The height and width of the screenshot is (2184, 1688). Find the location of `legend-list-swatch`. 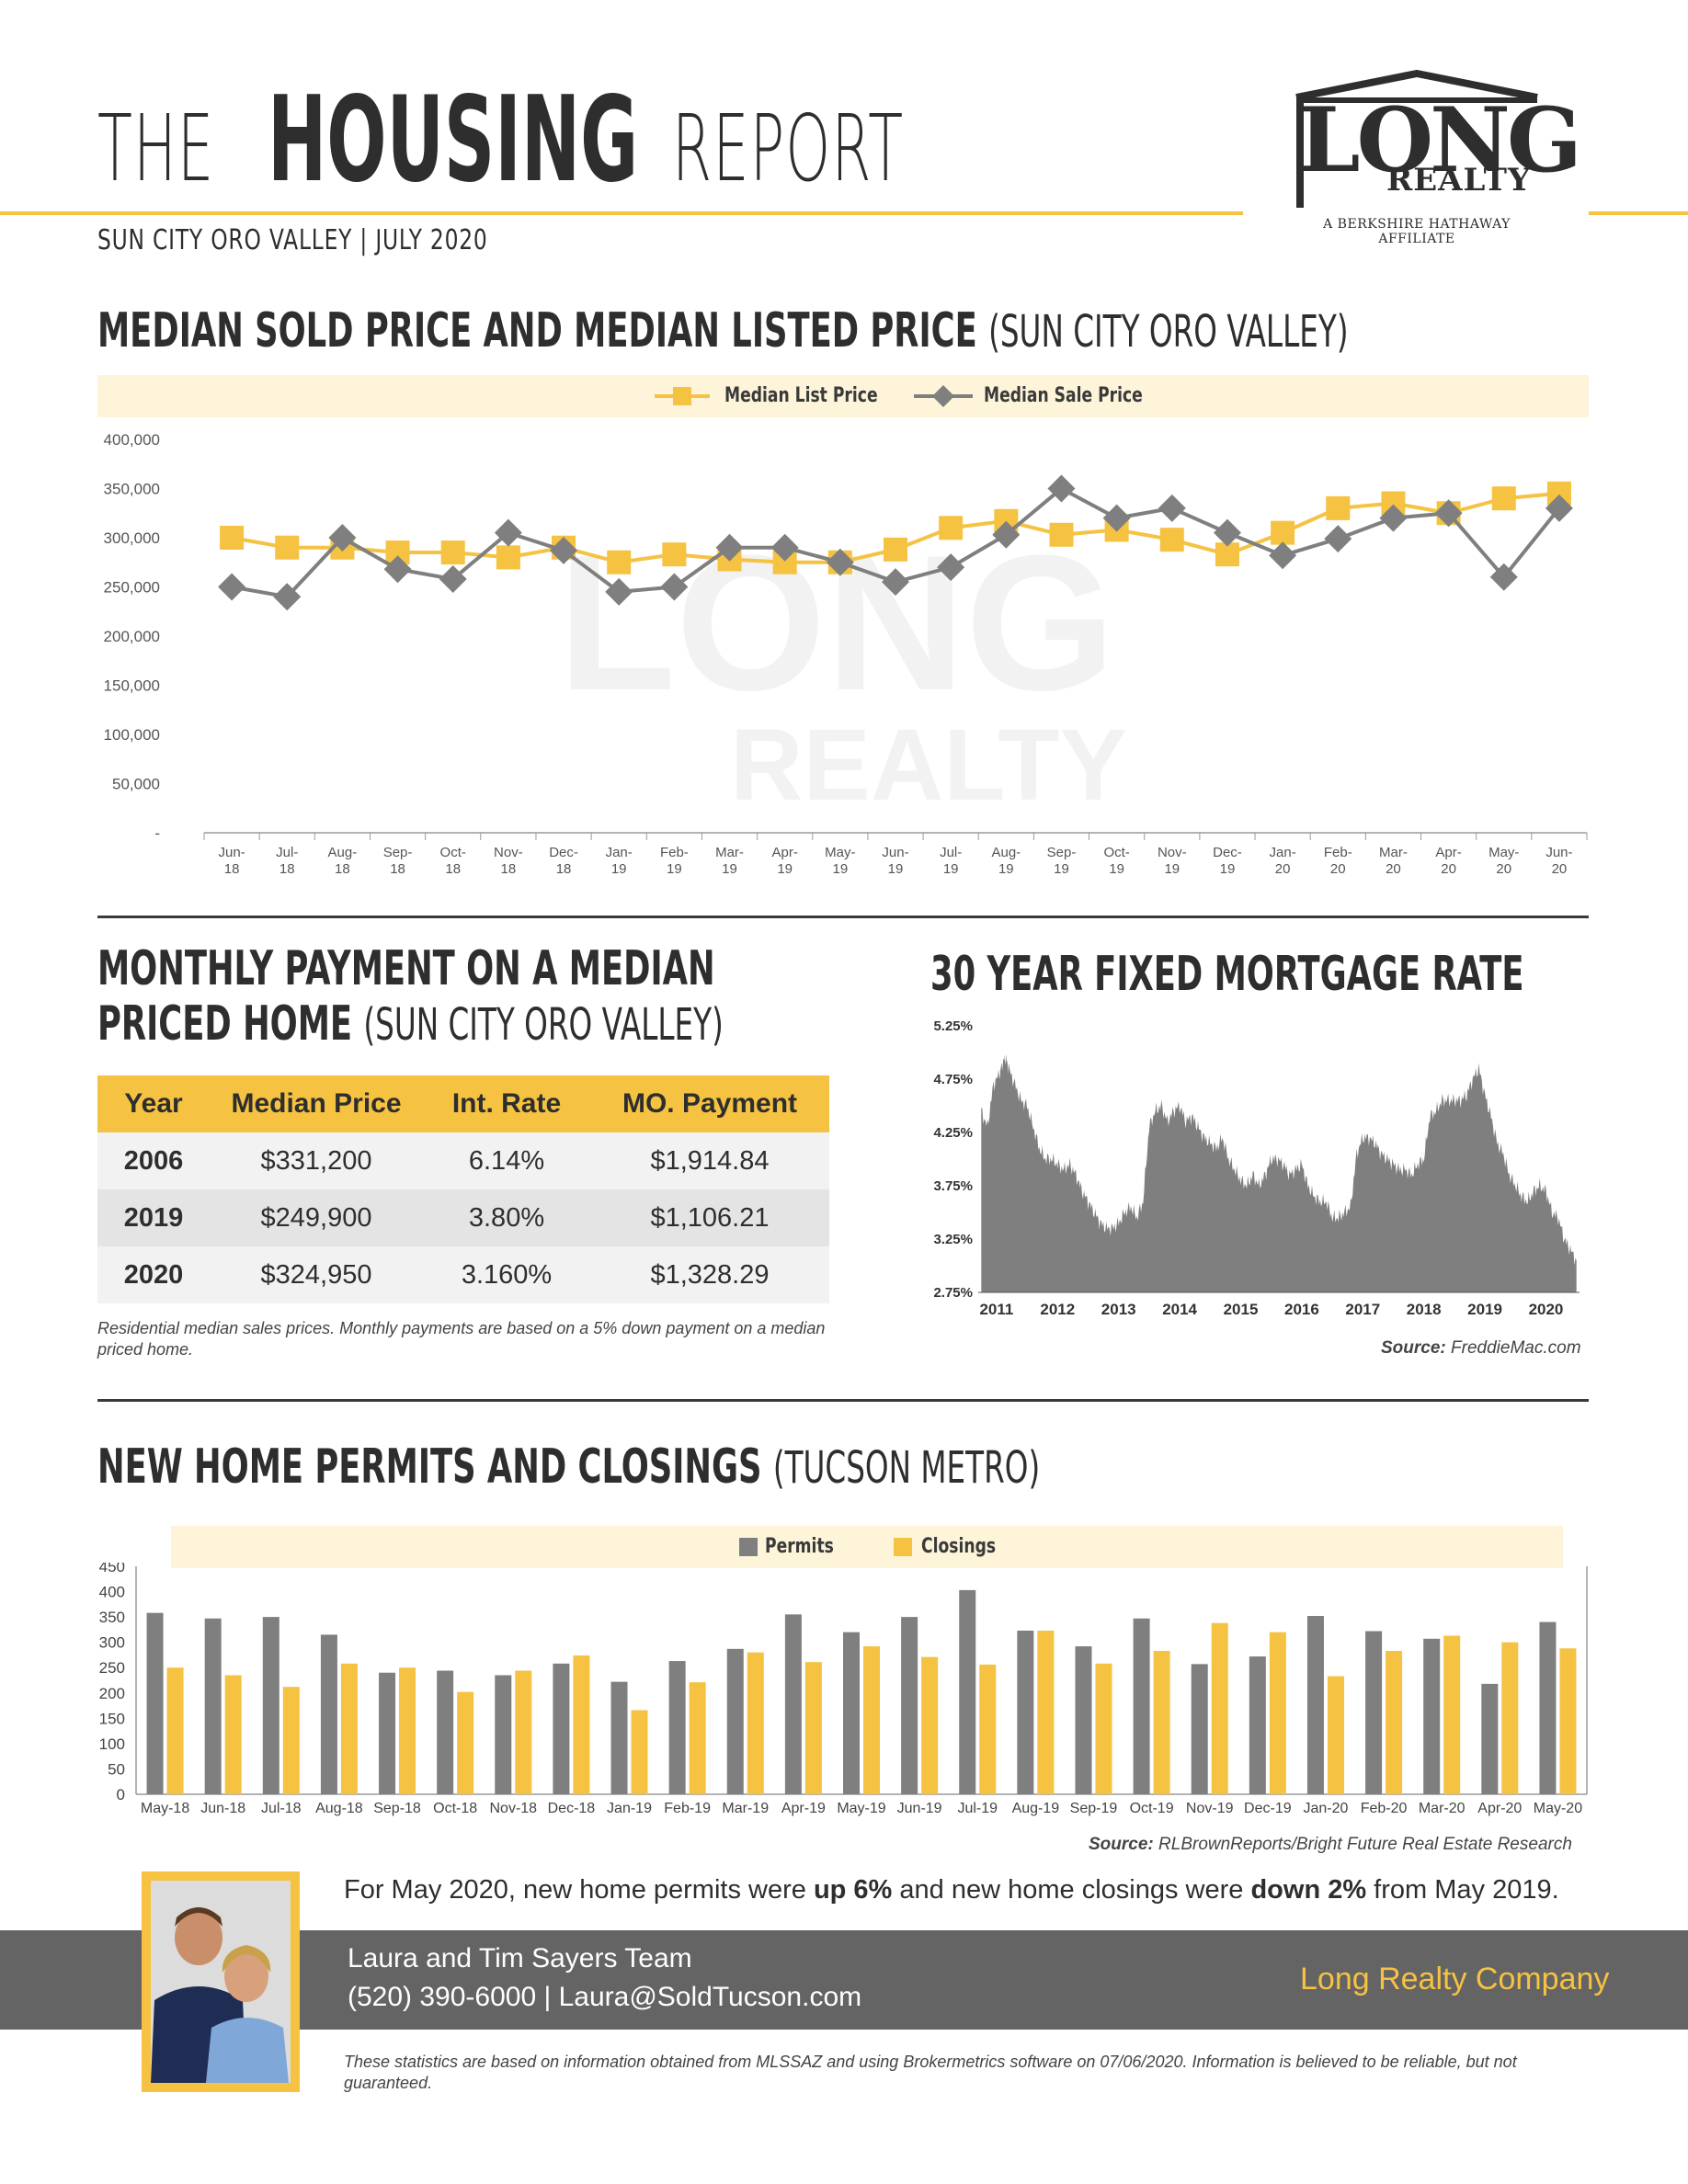

legend-list-swatch is located at coordinates (683, 396).